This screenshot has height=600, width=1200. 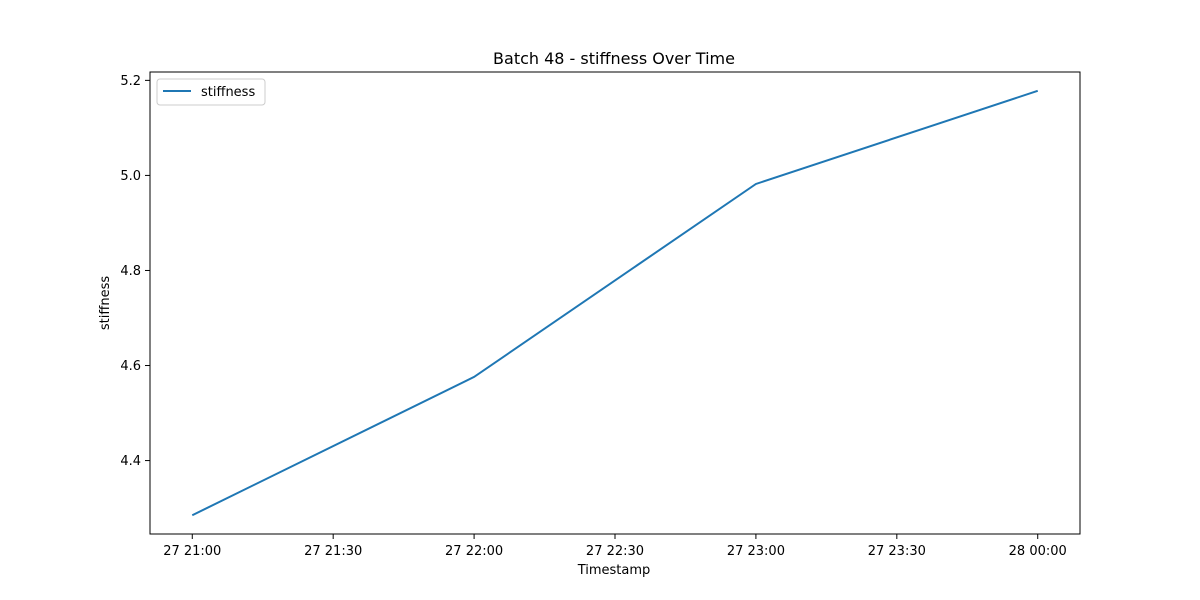 What do you see at coordinates (333, 551) in the screenshot?
I see `x-tick-label: 27 21:30` at bounding box center [333, 551].